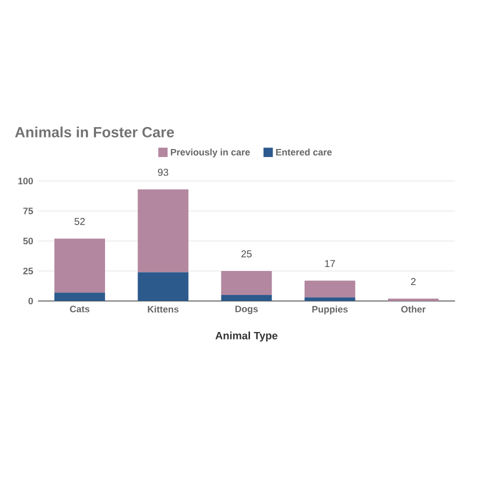 The width and height of the screenshot is (480, 480). I want to click on chart-title: Animals in Foster Care, so click(94, 132).